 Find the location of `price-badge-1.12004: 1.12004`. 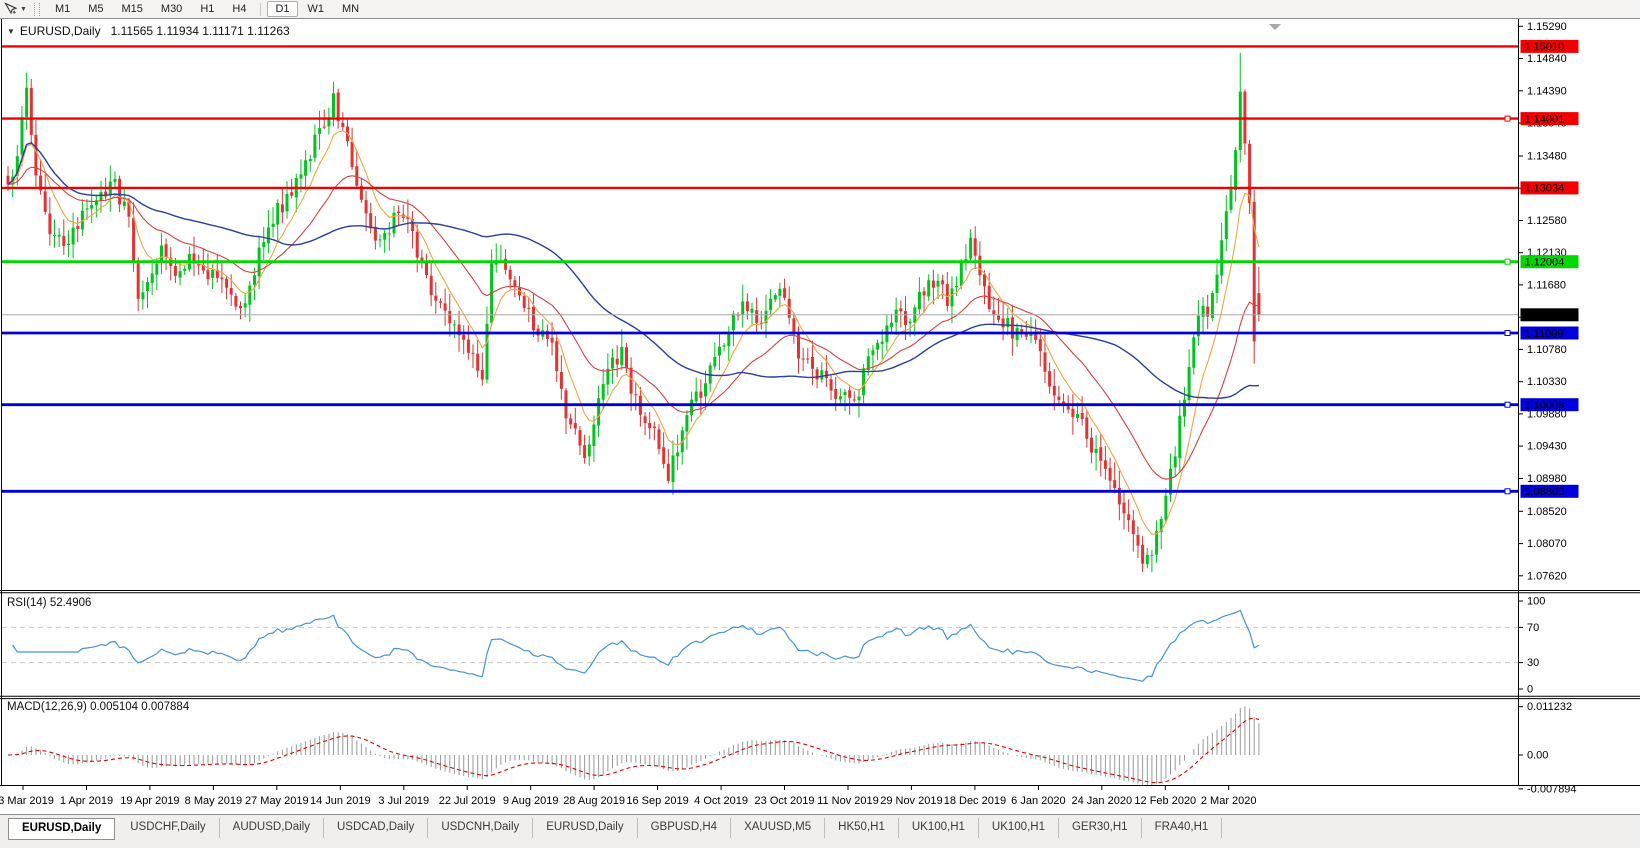

price-badge-1.12004: 1.12004 is located at coordinates (1545, 263).